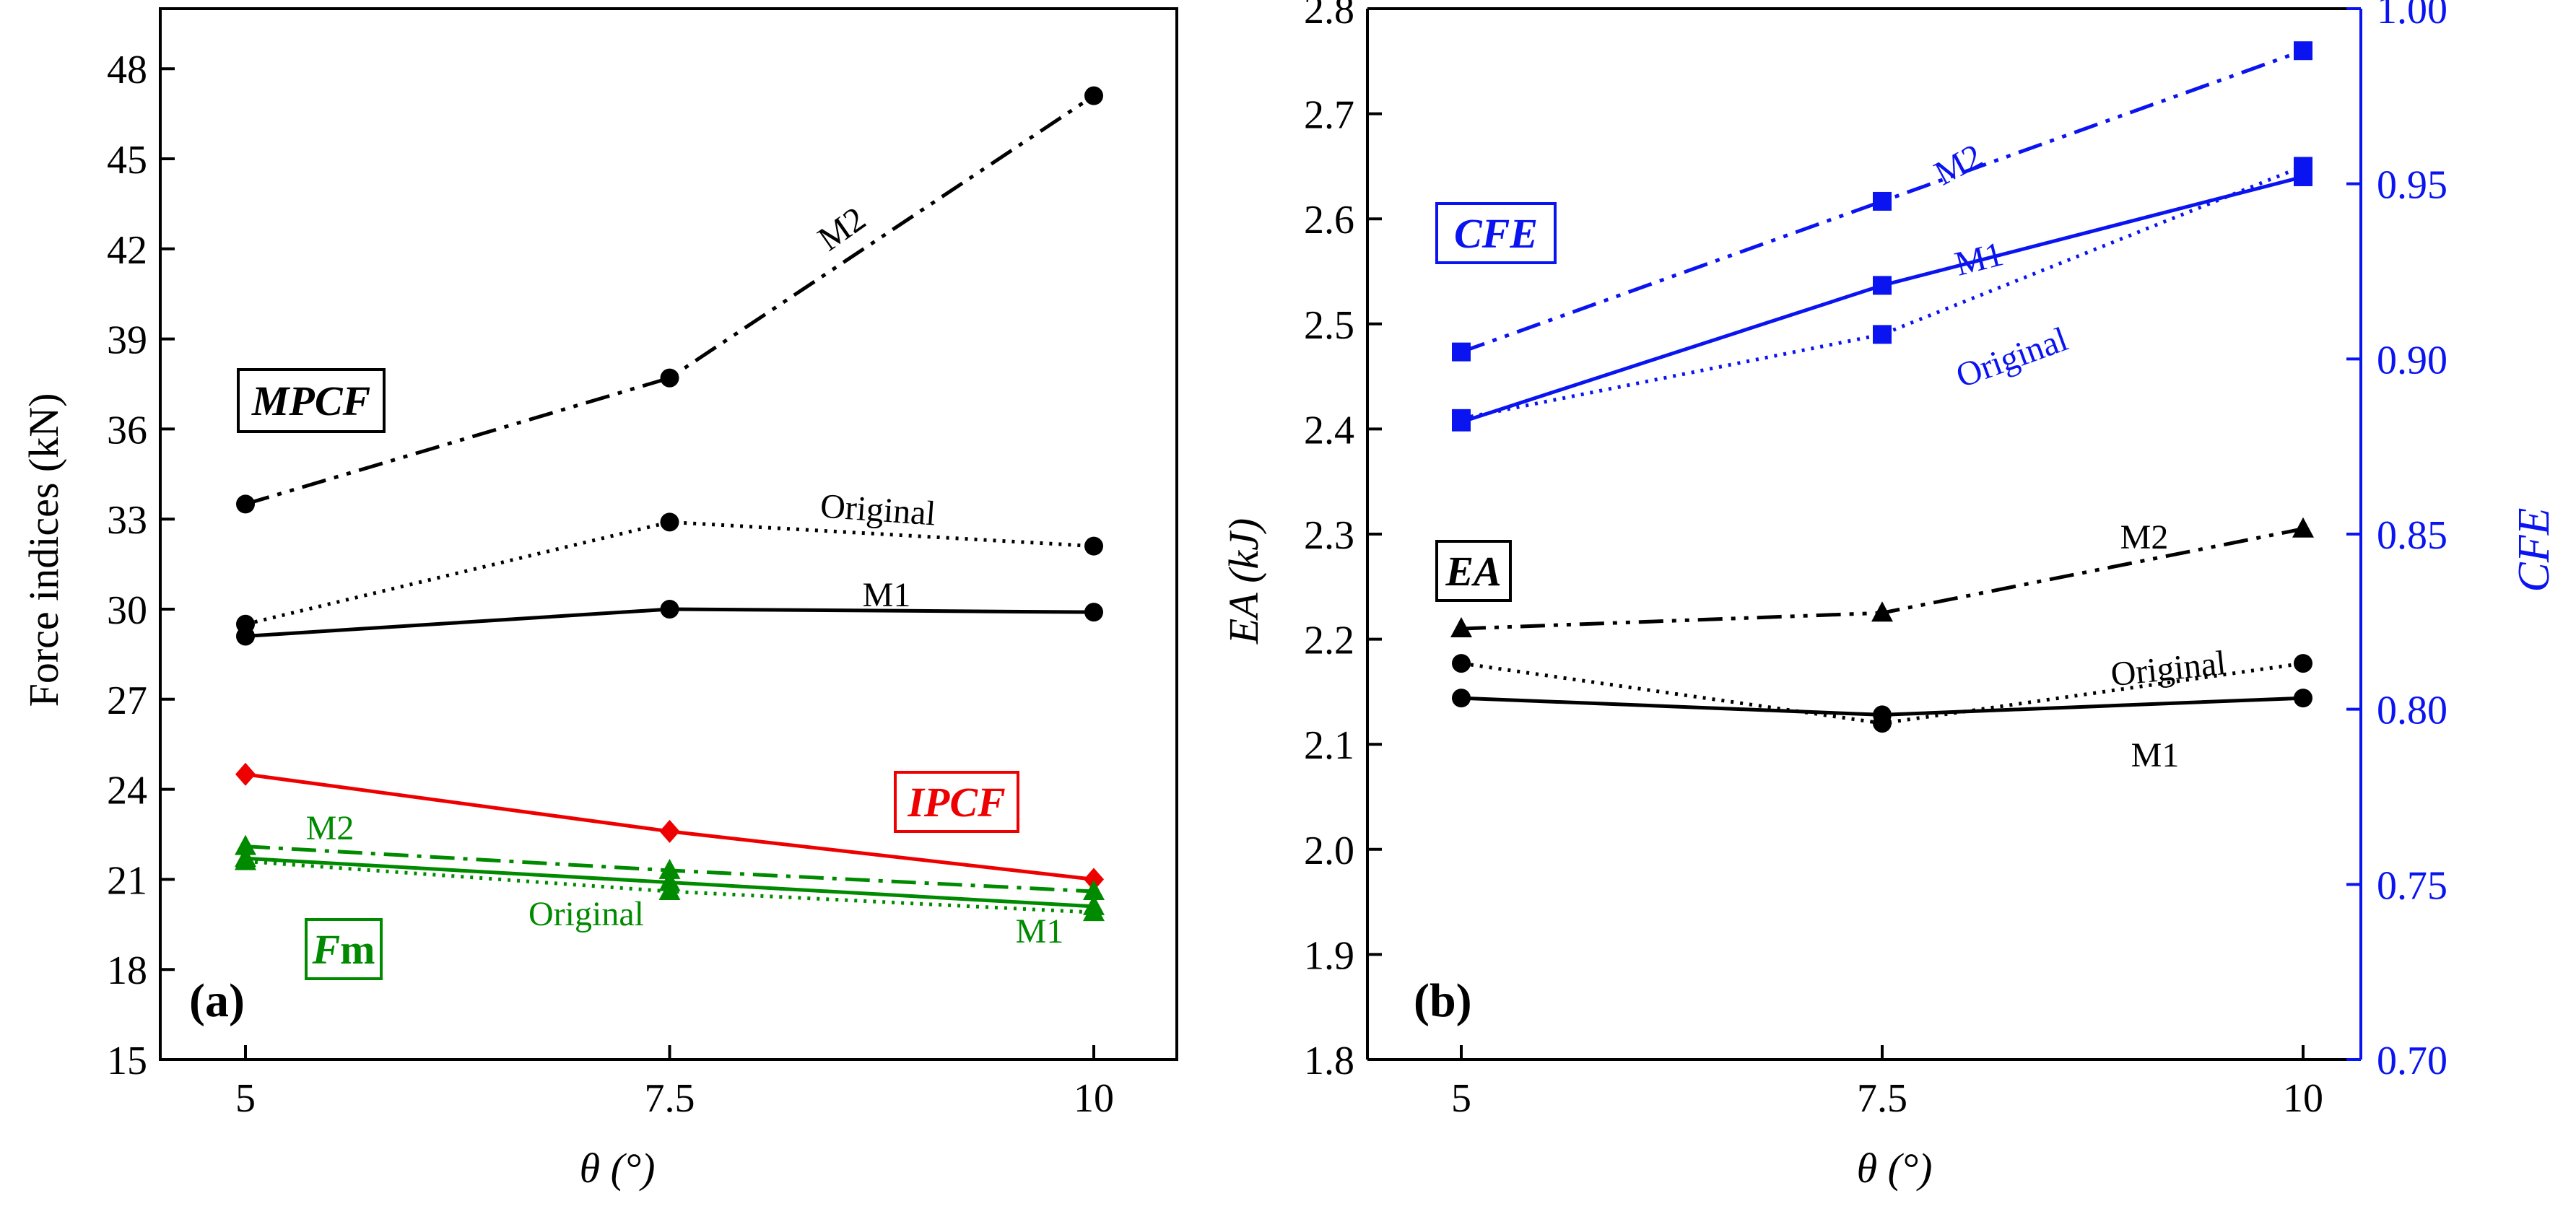  I want to click on group-label-mpcf: MPCF, so click(311, 401).